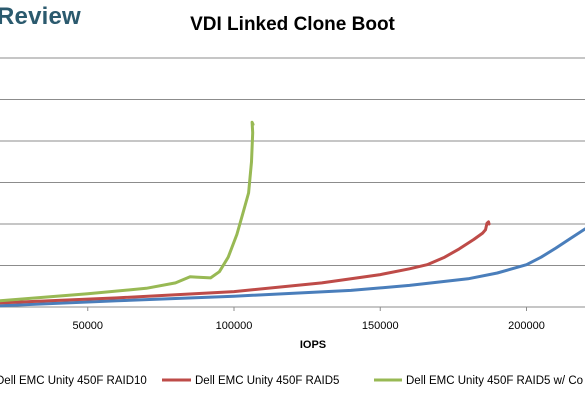 Image resolution: width=585 pixels, height=401 pixels. What do you see at coordinates (87, 326) in the screenshot?
I see `x-tick-label: 50000` at bounding box center [87, 326].